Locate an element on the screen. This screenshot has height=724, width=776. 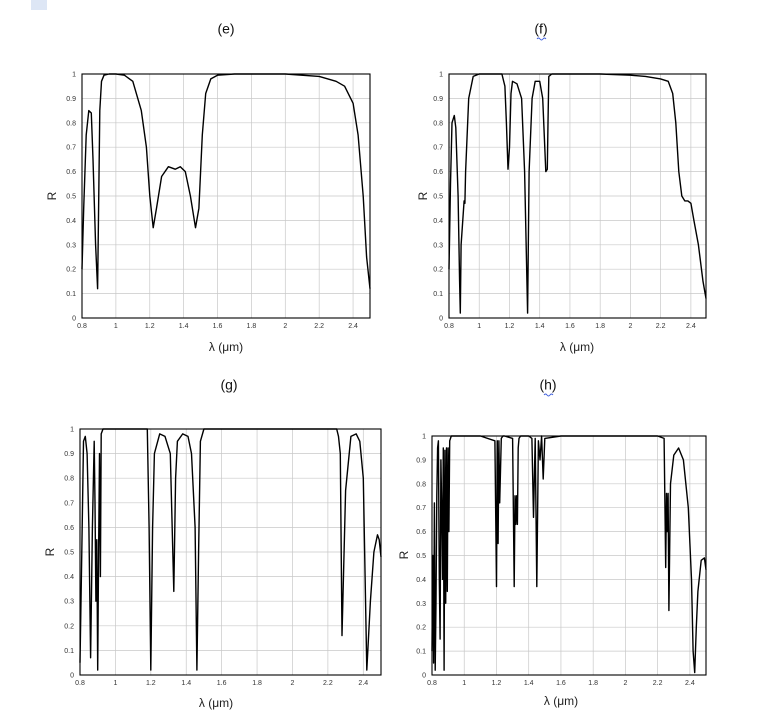
corner-mark is located at coordinates (39, 5).